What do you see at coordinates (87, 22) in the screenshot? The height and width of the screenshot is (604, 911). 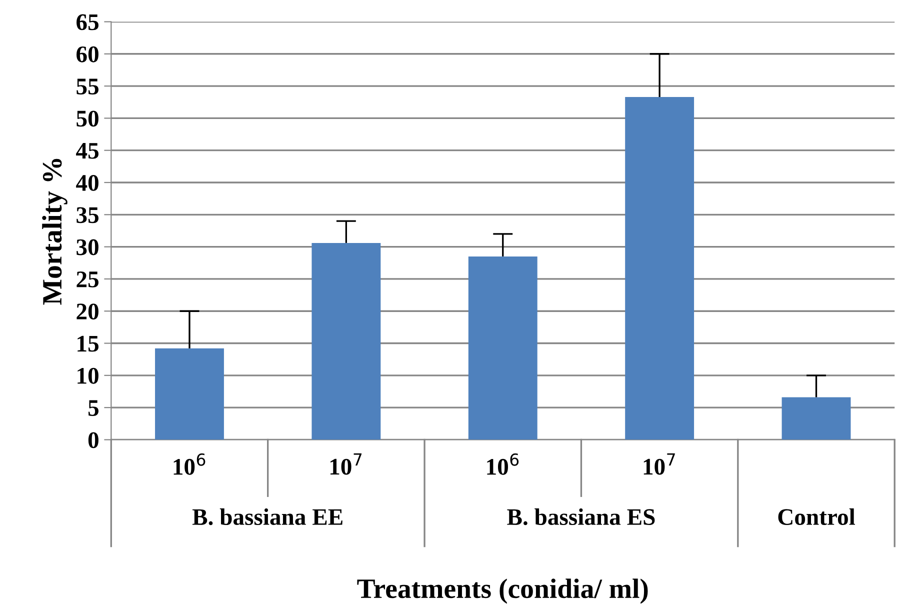 I see `y-tick-label: 65` at bounding box center [87, 22].